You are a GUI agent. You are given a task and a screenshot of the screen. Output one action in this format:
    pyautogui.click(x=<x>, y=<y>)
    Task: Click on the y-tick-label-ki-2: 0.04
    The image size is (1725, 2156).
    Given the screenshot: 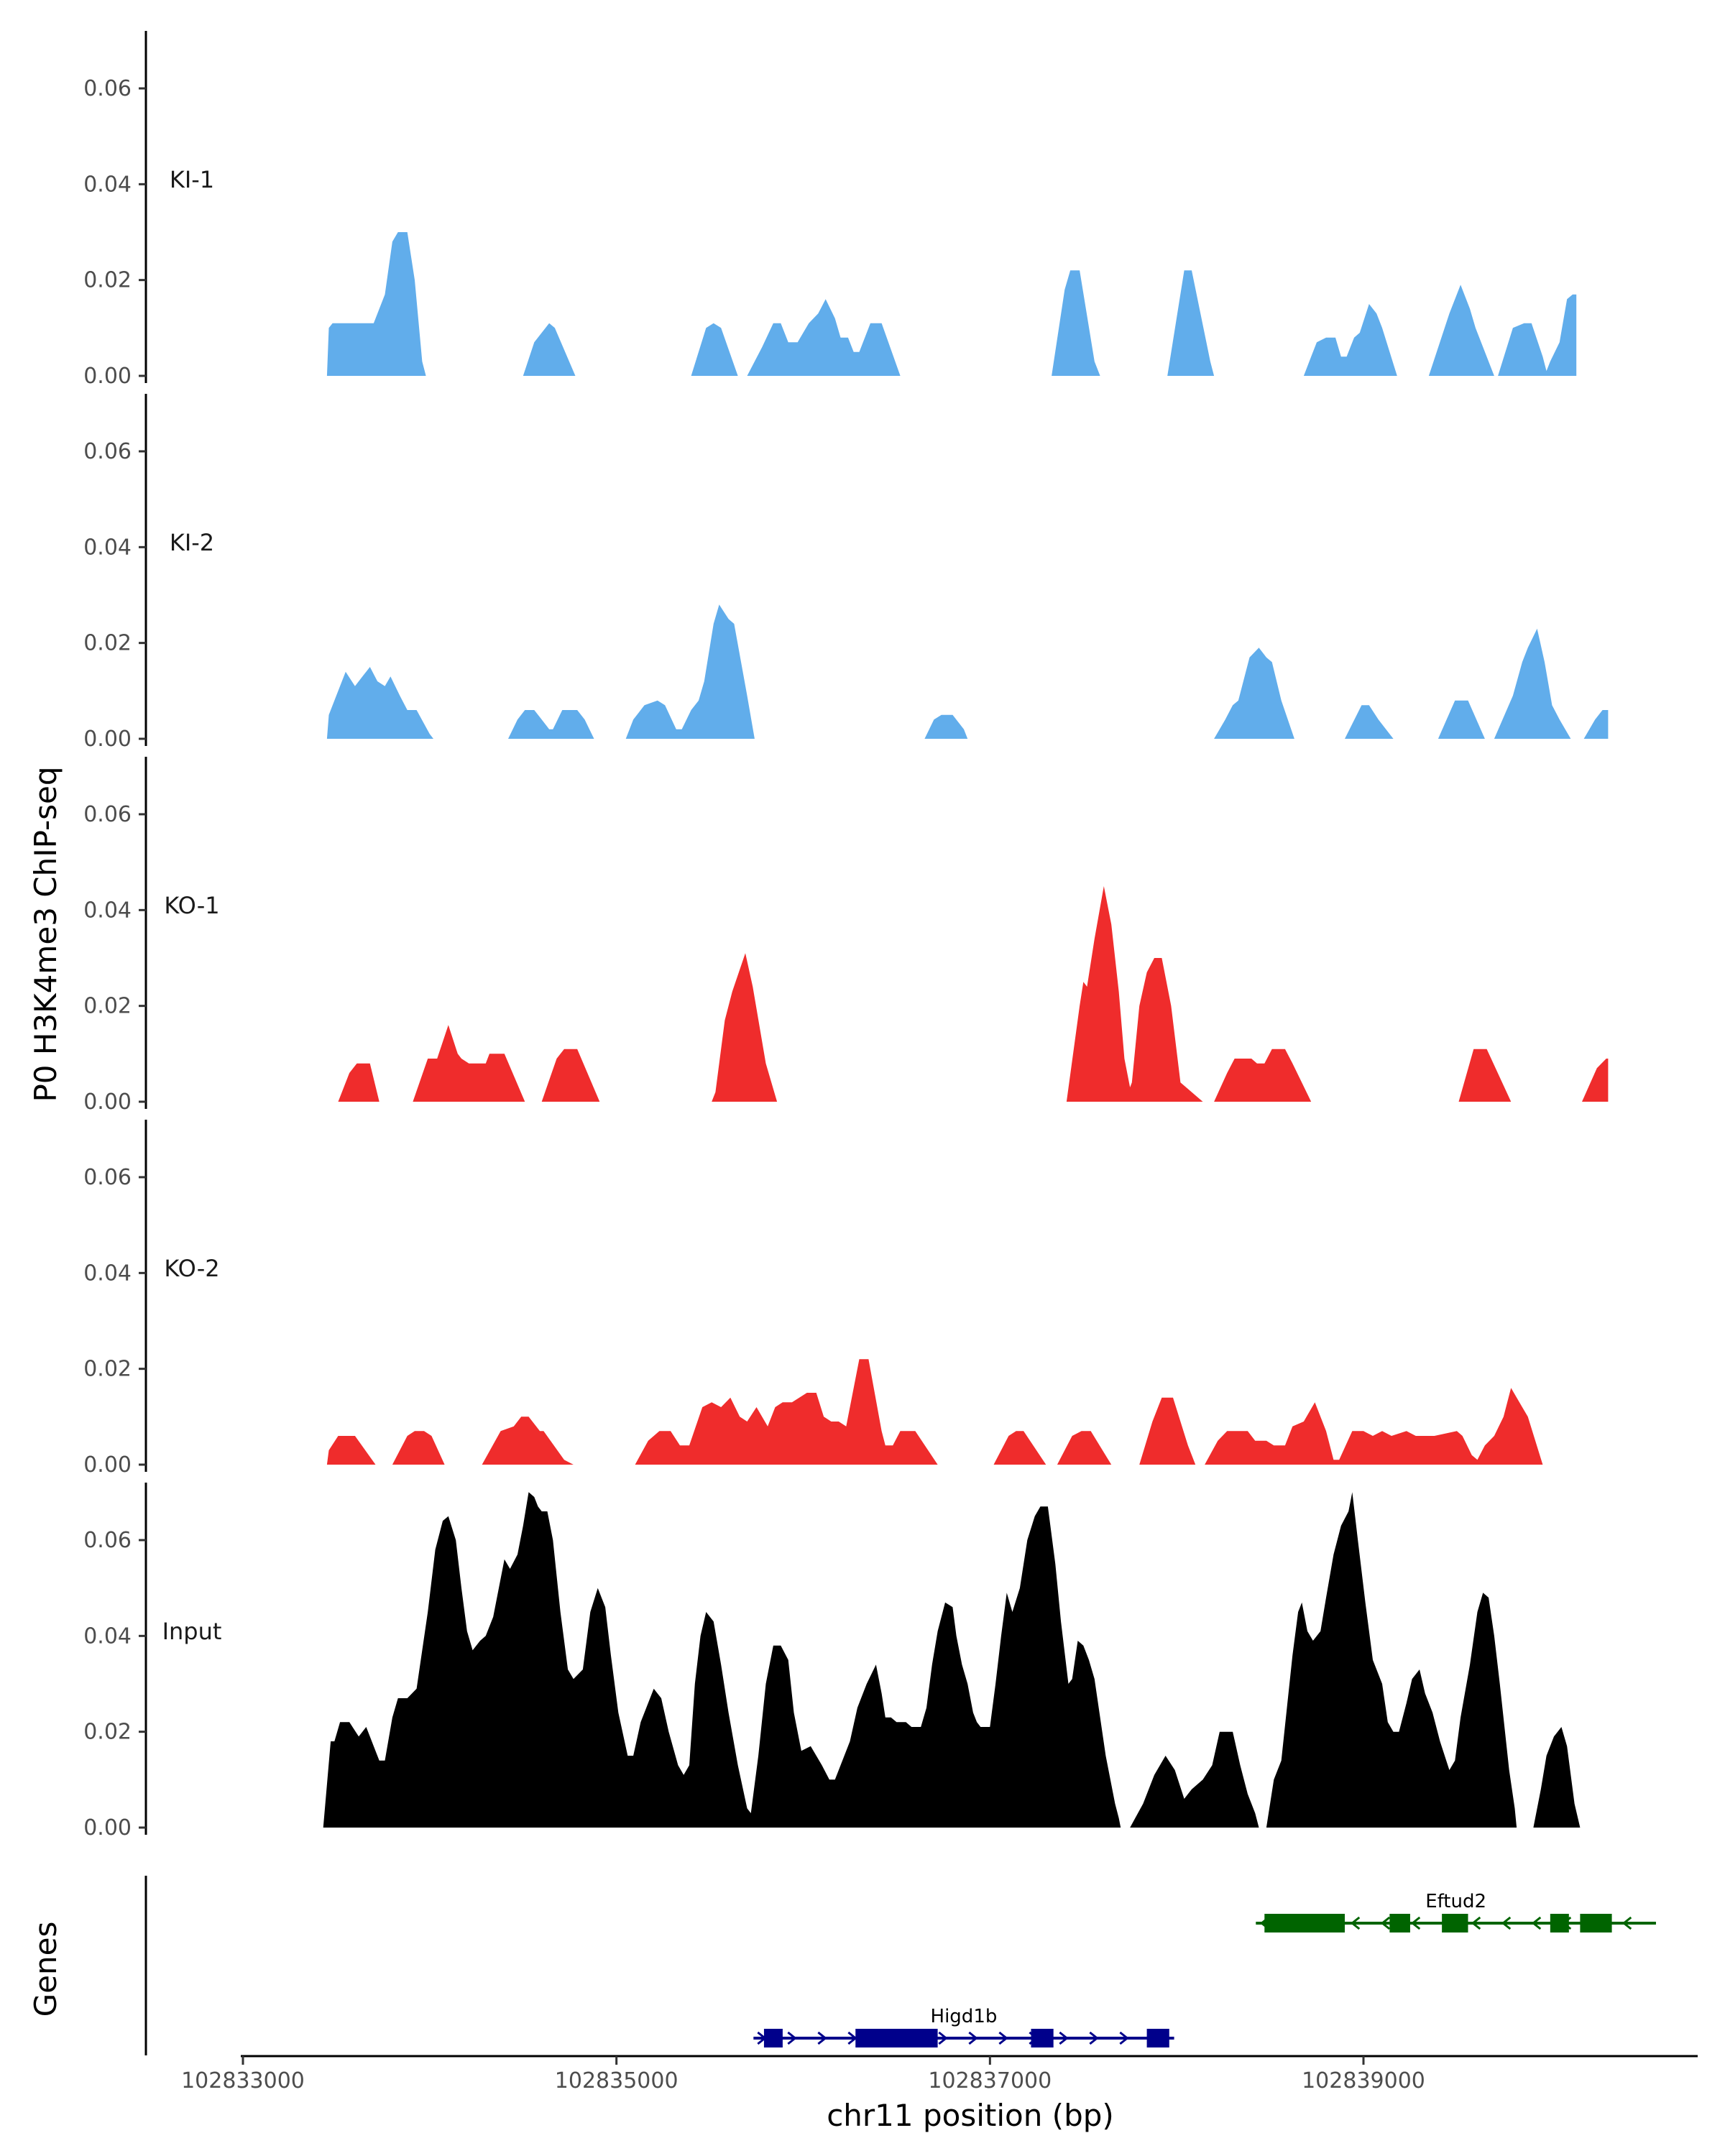 What is the action you would take?
    pyautogui.click(x=107, y=547)
    